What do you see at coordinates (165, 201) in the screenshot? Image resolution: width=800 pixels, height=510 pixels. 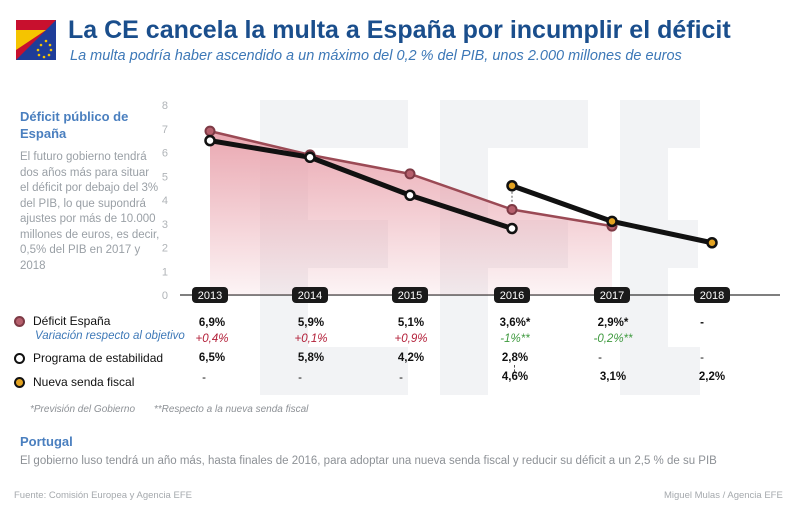 I see `y-tick-label: 4` at bounding box center [165, 201].